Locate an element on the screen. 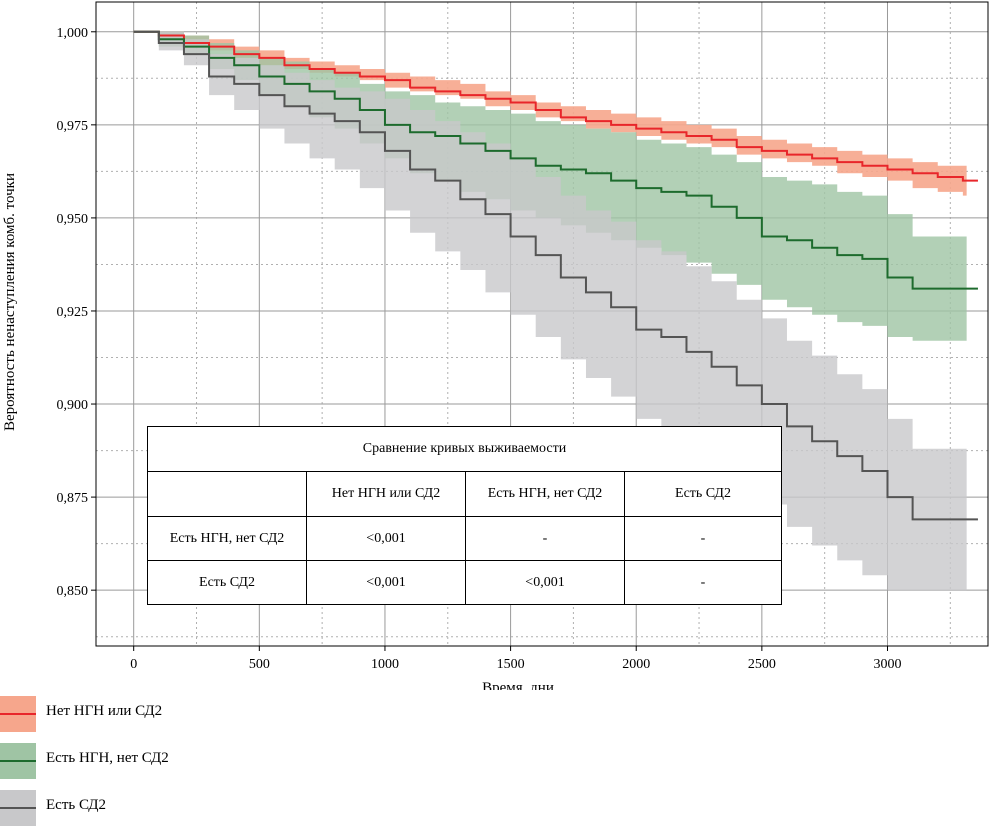  x-tick-label: 1000 is located at coordinates (385, 664).